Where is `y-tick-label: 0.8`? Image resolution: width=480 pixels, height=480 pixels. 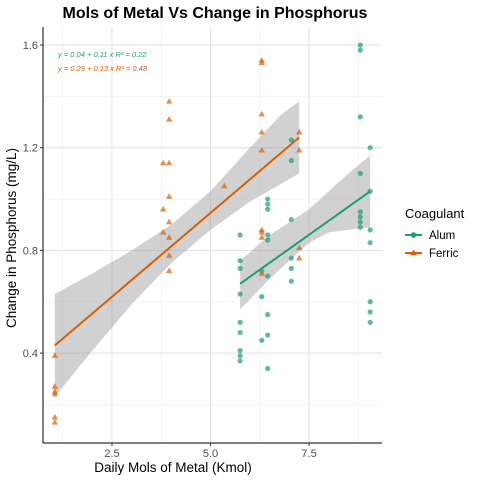
y-tick-label: 0.8 is located at coordinates (30, 251).